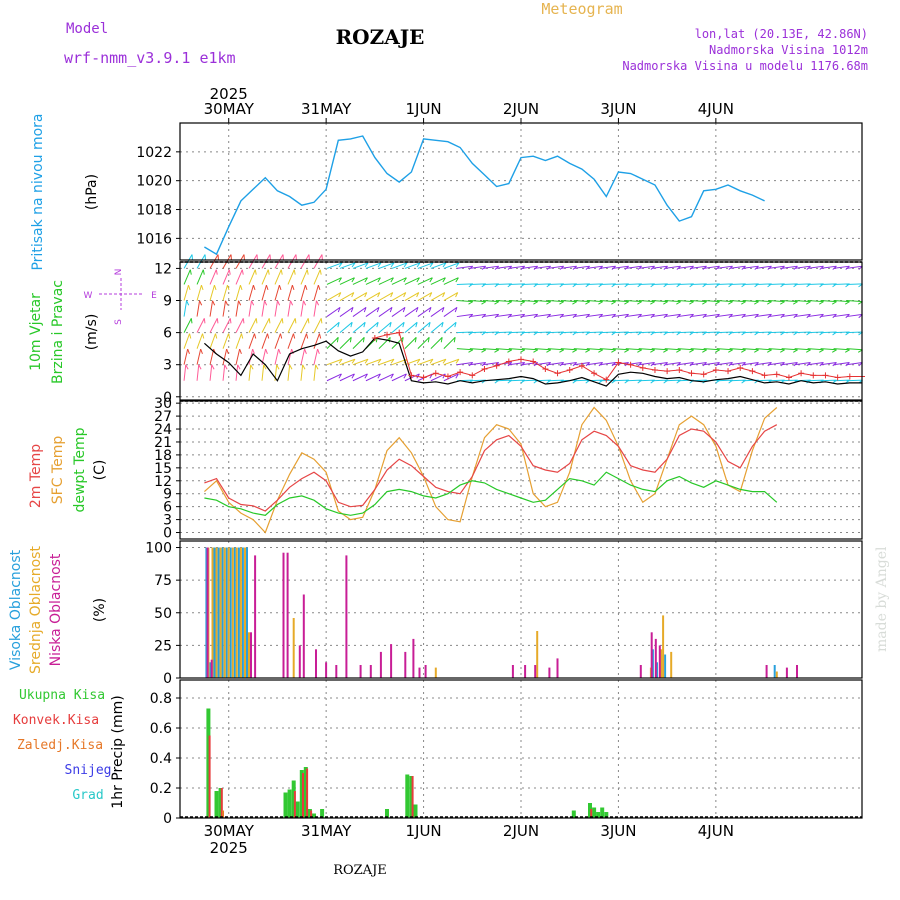 Image resolution: width=900 pixels, height=900 pixels. I want to click on temp-title-dewpt: dewpt Temp, so click(80, 469).